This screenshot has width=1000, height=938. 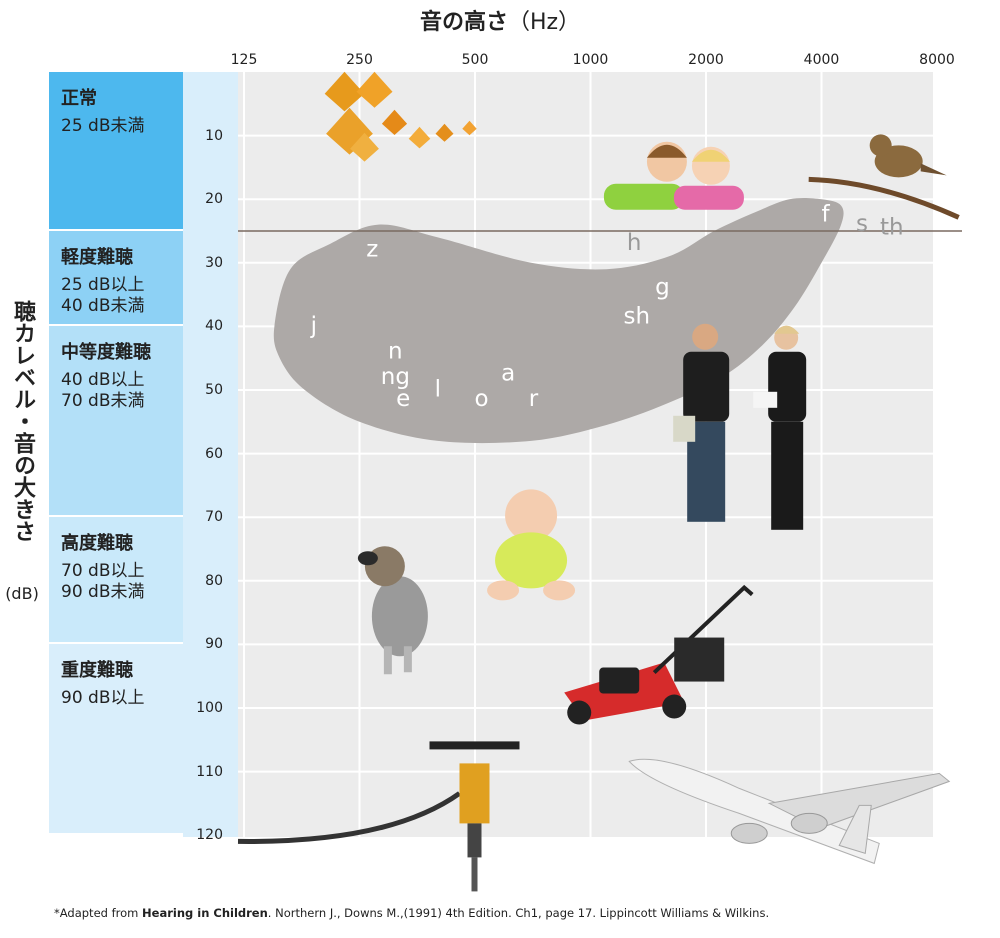 What do you see at coordinates (97, 257) in the screenshot?
I see `hearing-category-title: 軽度難聴` at bounding box center [97, 257].